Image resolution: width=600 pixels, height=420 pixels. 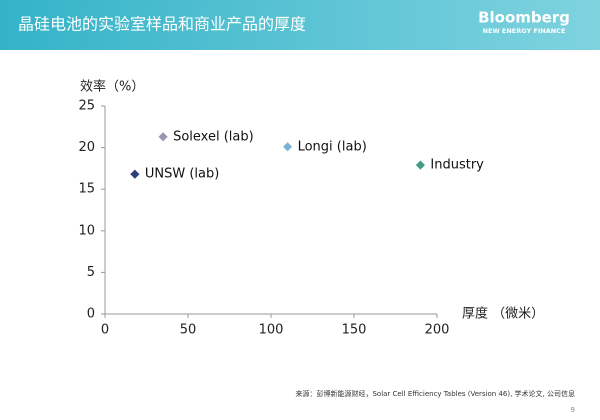 What do you see at coordinates (105, 330) in the screenshot?
I see `x-tick-label: 0` at bounding box center [105, 330].